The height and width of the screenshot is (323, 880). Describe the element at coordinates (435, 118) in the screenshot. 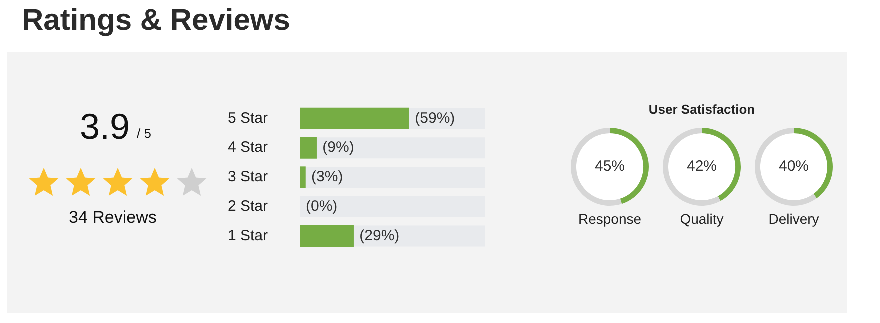

I see `data-label: (59%)` at that location.